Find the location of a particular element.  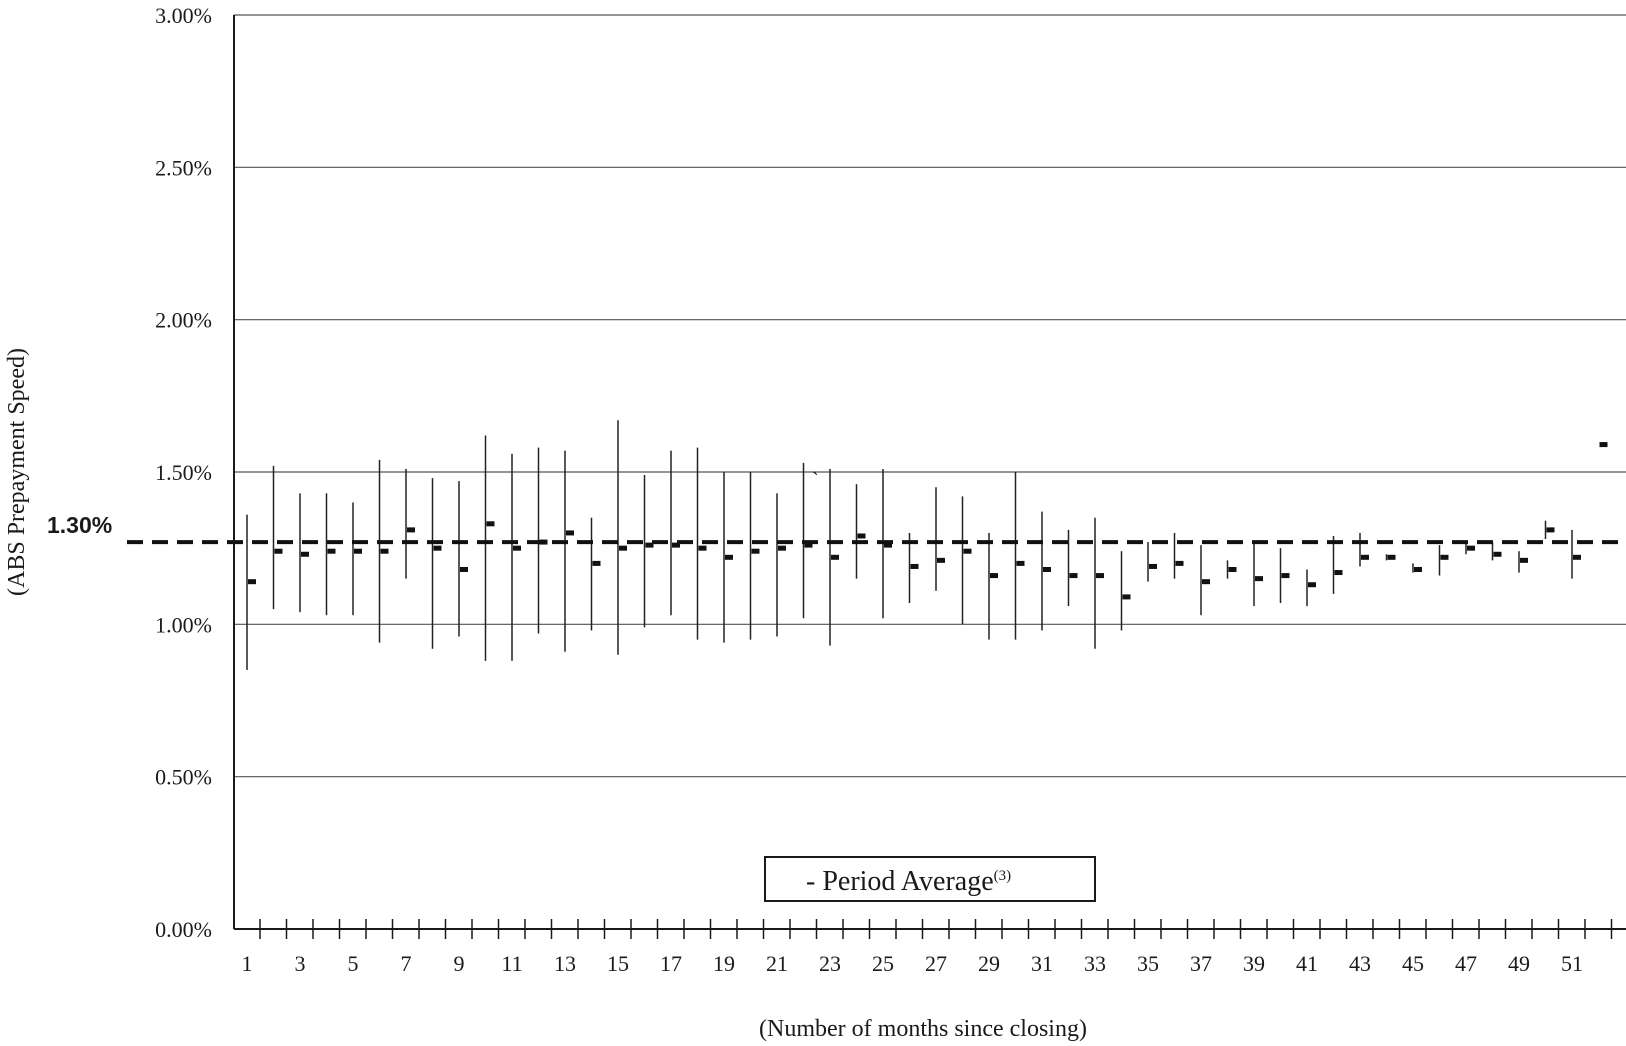

y-tick-label: 0.00% is located at coordinates (183, 929).